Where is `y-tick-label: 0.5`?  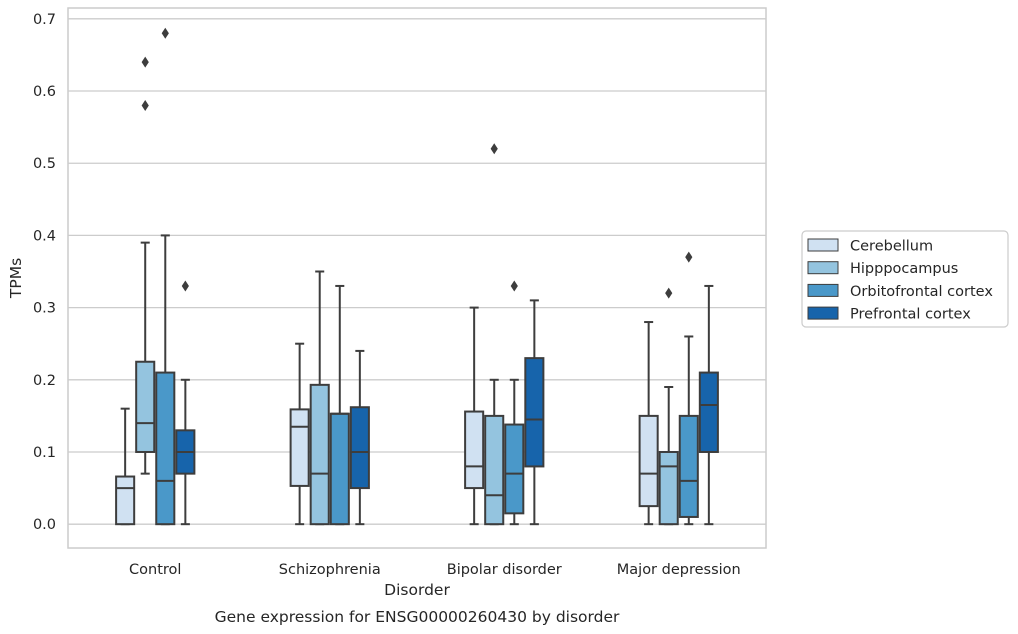
y-tick-label: 0.5 is located at coordinates (44, 164).